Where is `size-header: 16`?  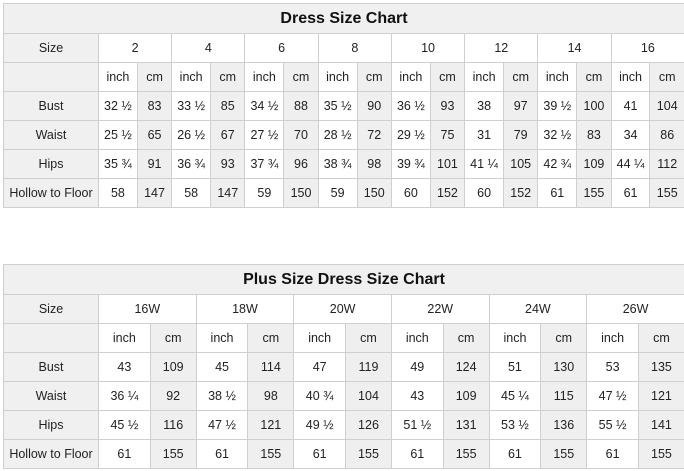
size-header: 16 is located at coordinates (647, 48).